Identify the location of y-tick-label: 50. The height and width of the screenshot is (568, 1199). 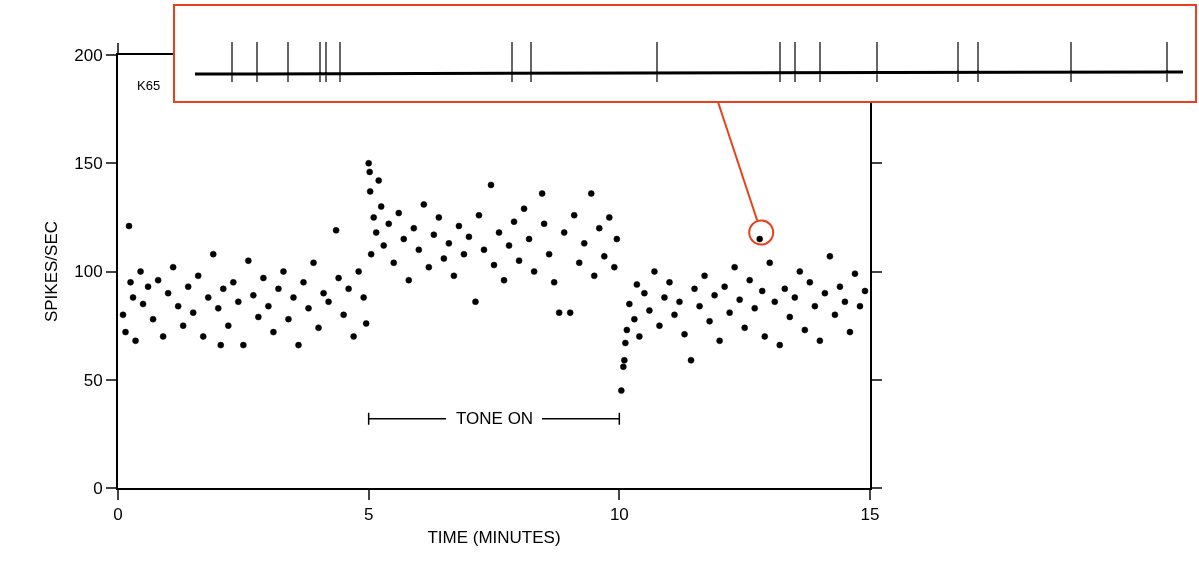
(93, 380).